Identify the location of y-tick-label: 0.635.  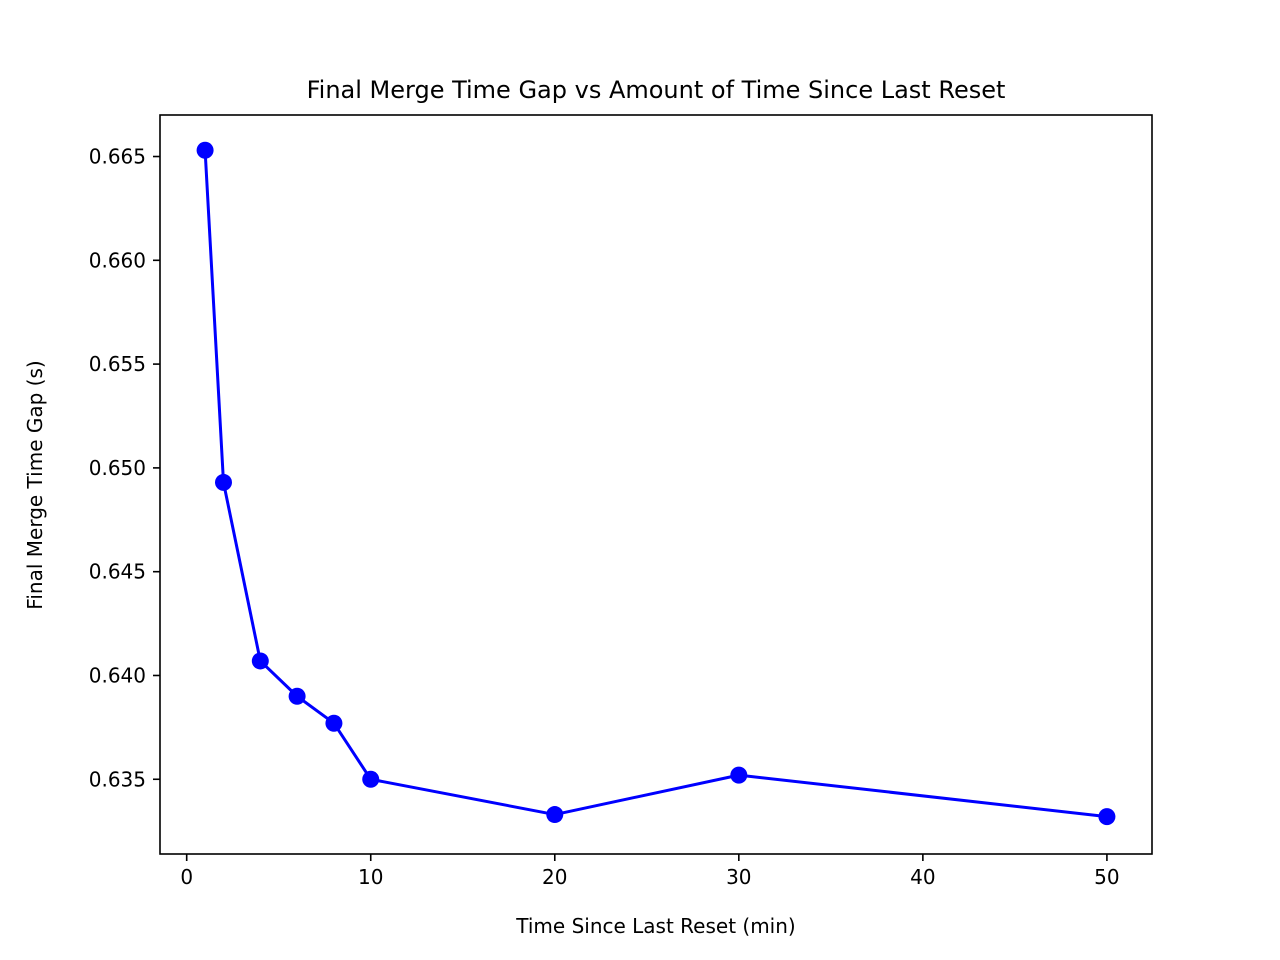
(117, 779).